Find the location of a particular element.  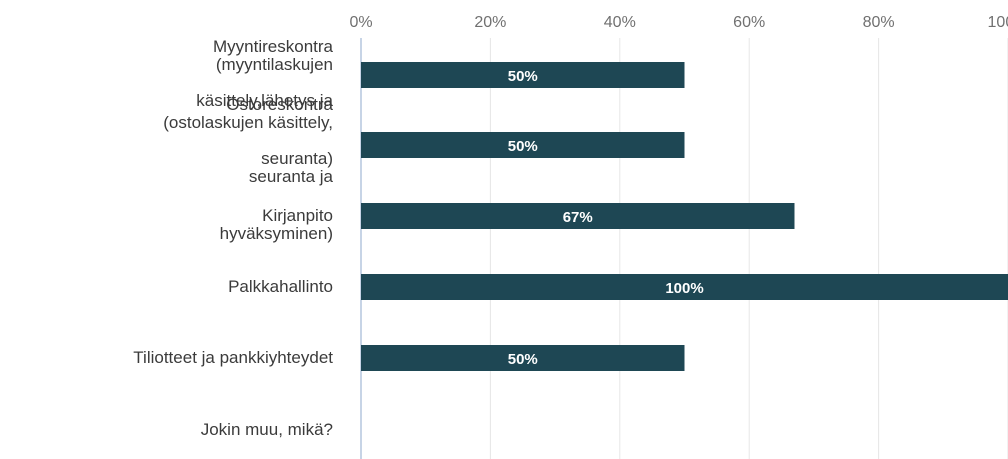

x-tick-label: 40% is located at coordinates (620, 22).